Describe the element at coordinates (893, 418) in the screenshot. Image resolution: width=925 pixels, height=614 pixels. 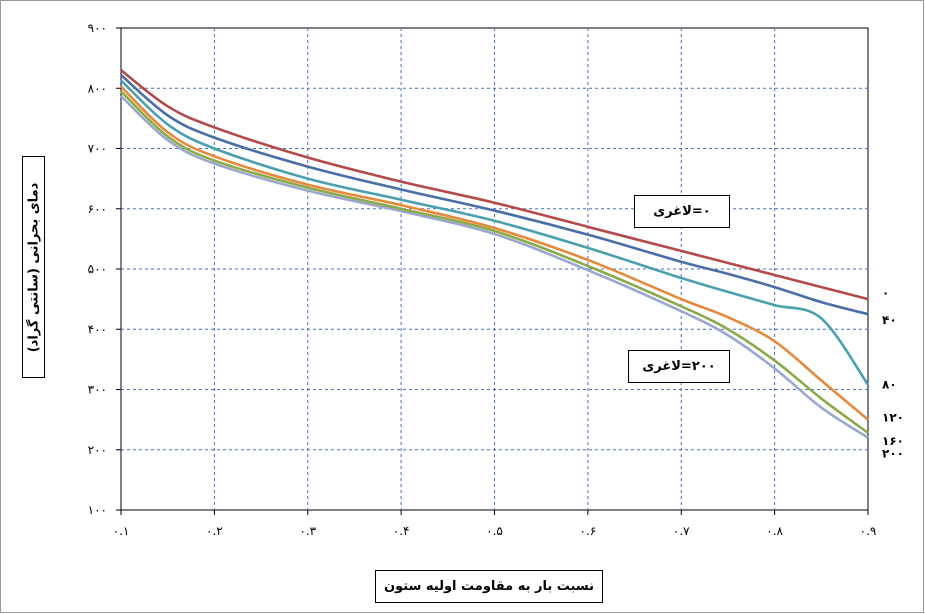
I see `series-end-label: ۱۲۰` at that location.